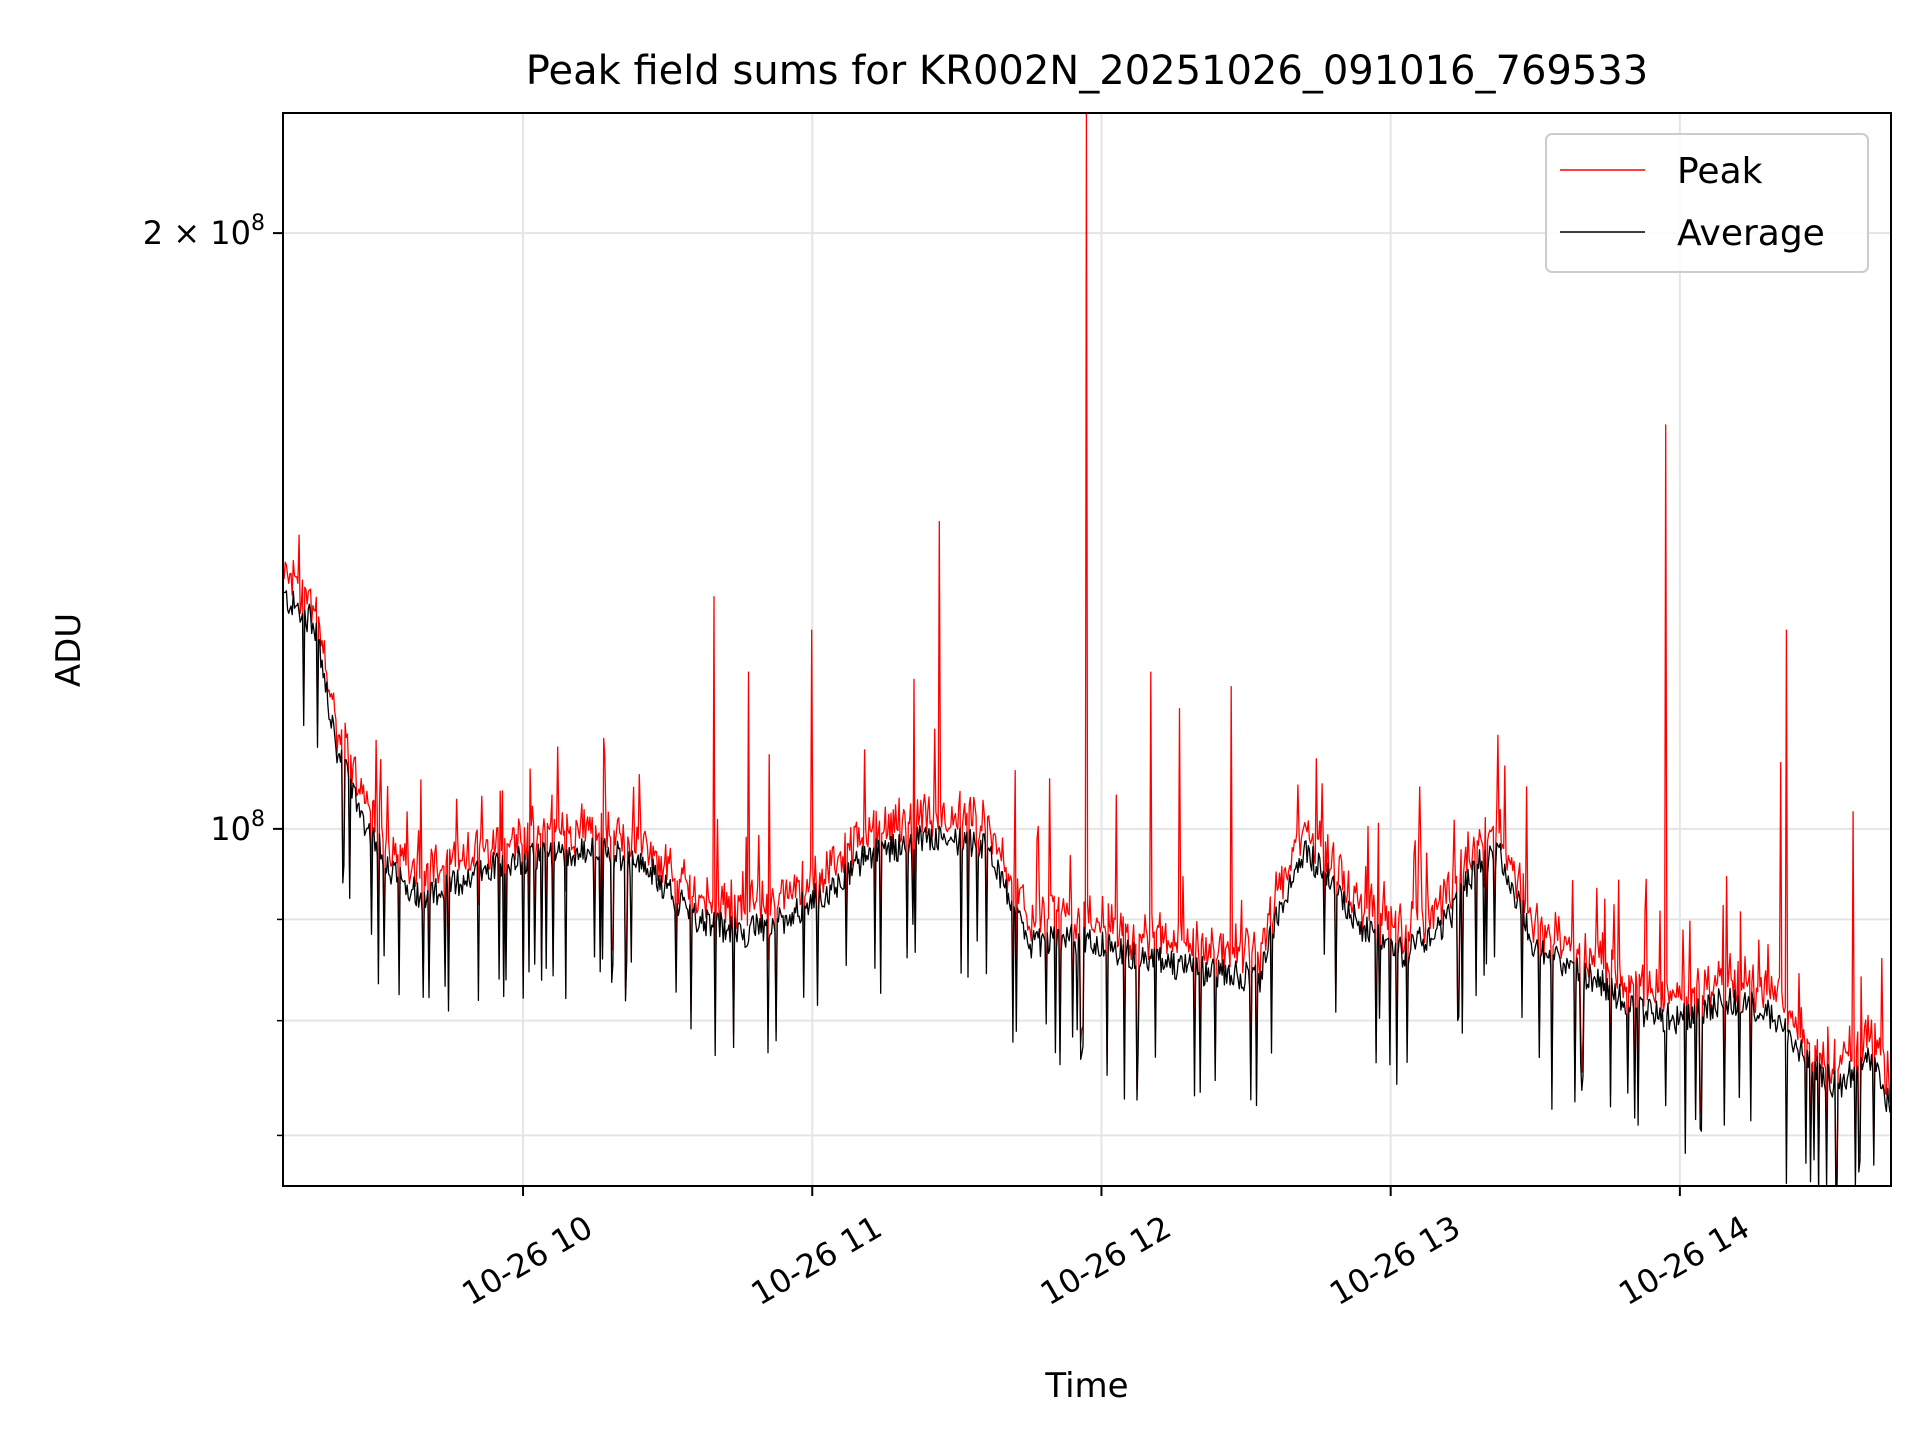 Image resolution: width=1920 pixels, height=1440 pixels. I want to click on x-tick-label: 10-26 11, so click(817, 1260).